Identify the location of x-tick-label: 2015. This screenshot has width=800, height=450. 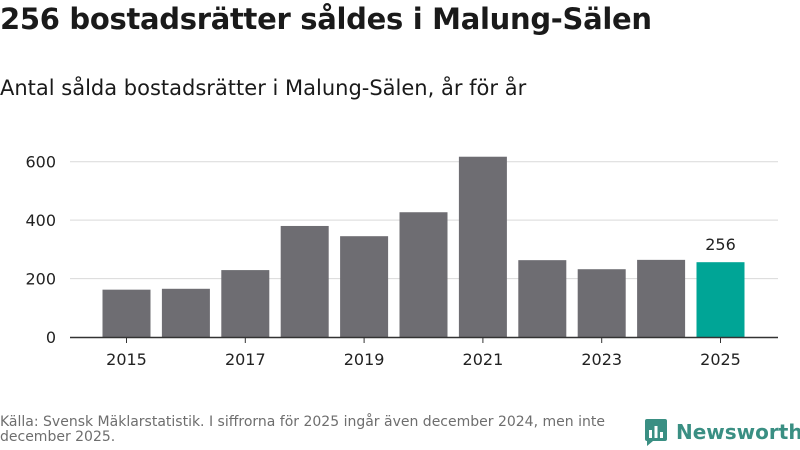
(126, 359).